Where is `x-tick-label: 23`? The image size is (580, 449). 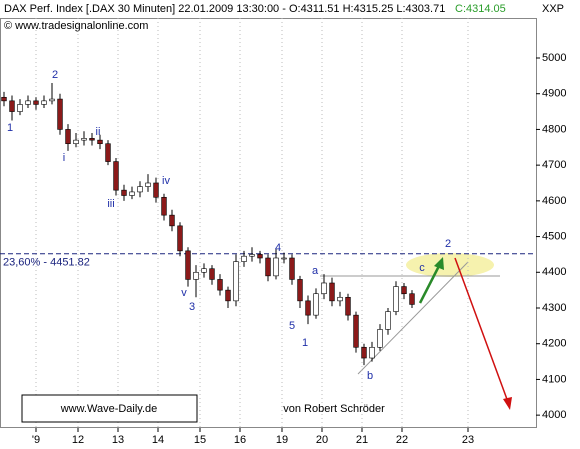
x-tick-label: 23 is located at coordinates (468, 440).